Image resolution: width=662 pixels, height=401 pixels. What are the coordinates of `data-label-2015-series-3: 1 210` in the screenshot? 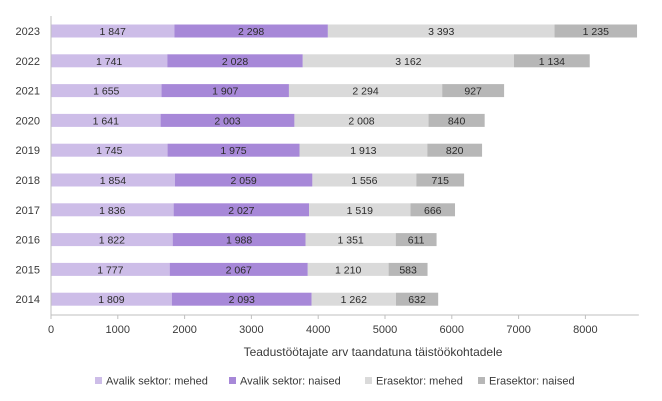 It's located at (348, 270).